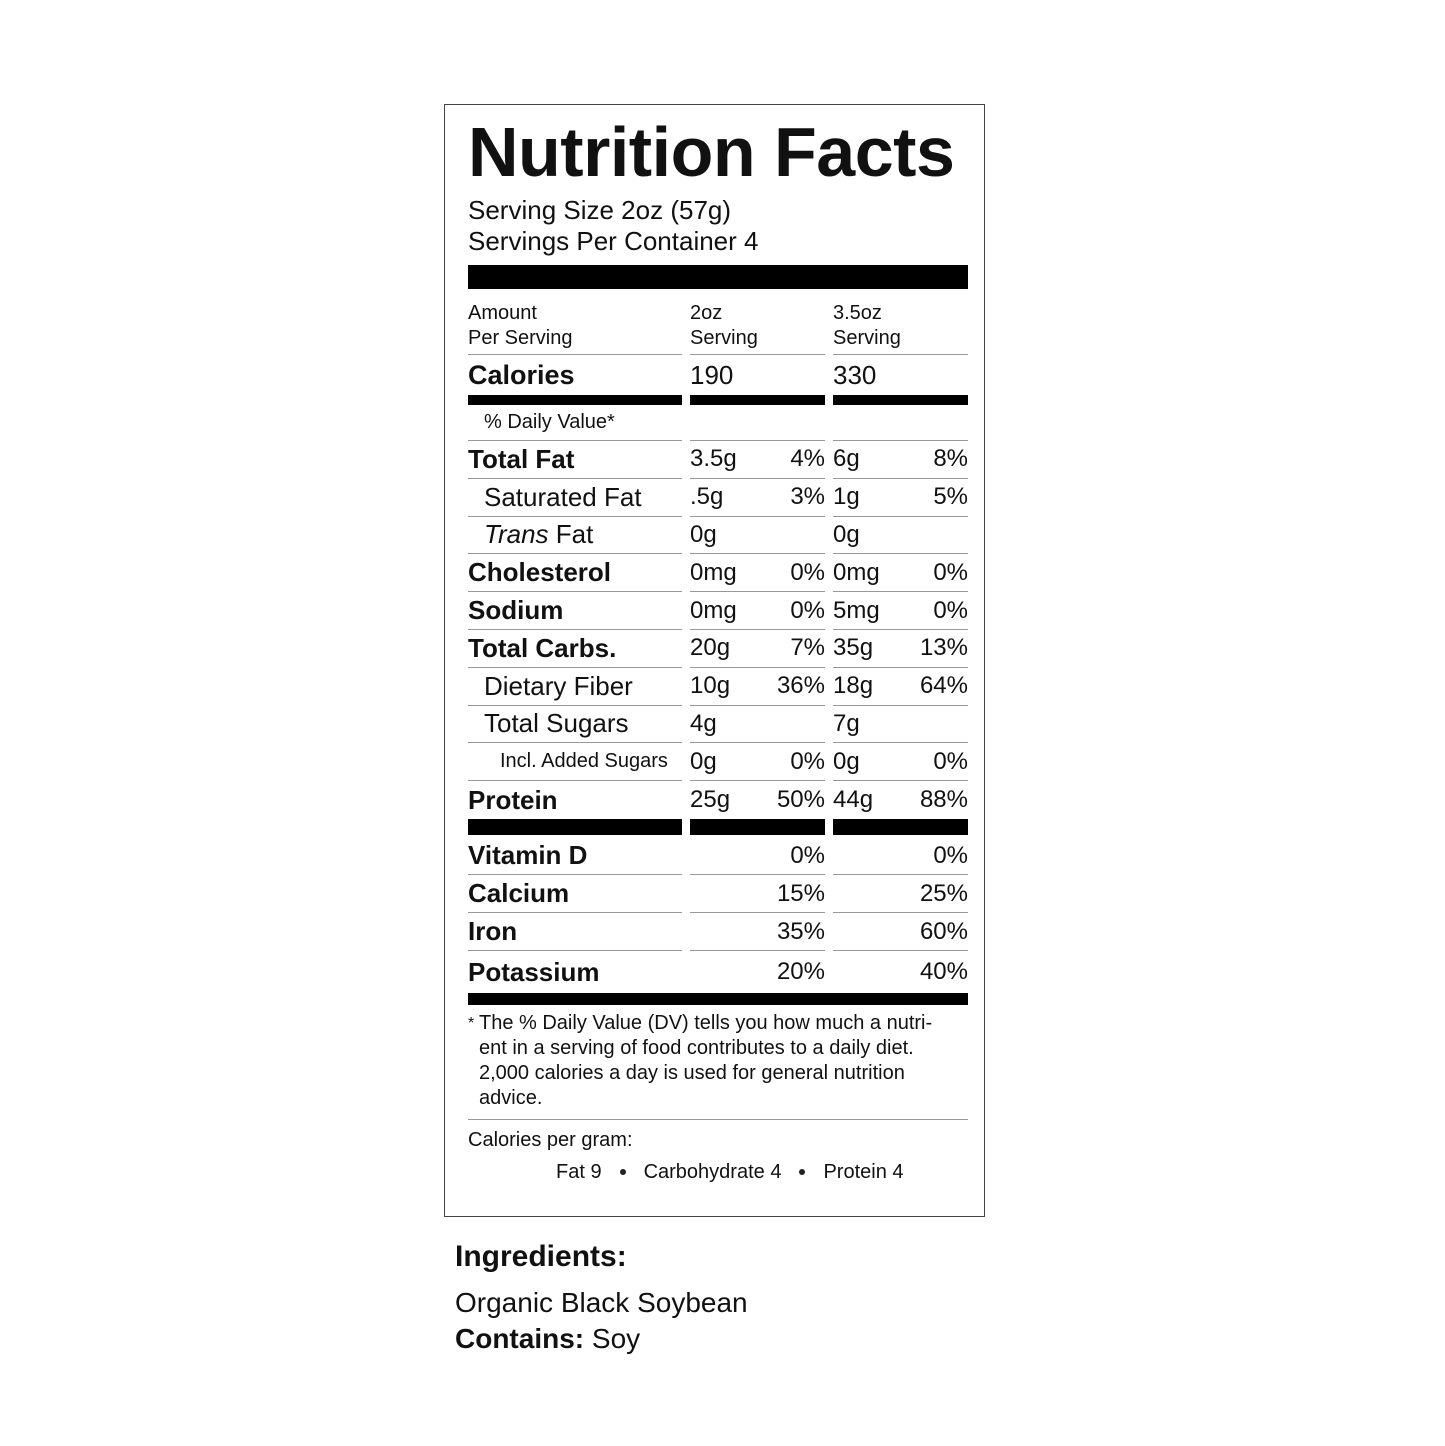  I want to click on nutrient-row: Trans Fat 0g 0g, so click(718, 536).